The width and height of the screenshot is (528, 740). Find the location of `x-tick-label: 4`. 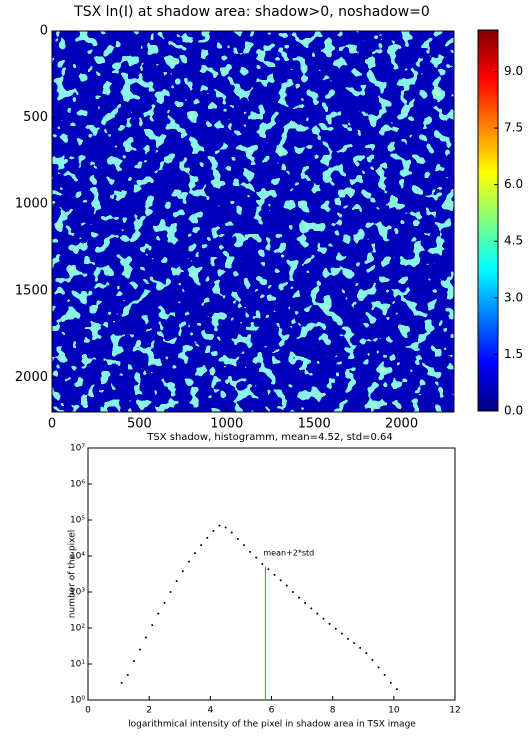

x-tick-label: 4 is located at coordinates (210, 711).